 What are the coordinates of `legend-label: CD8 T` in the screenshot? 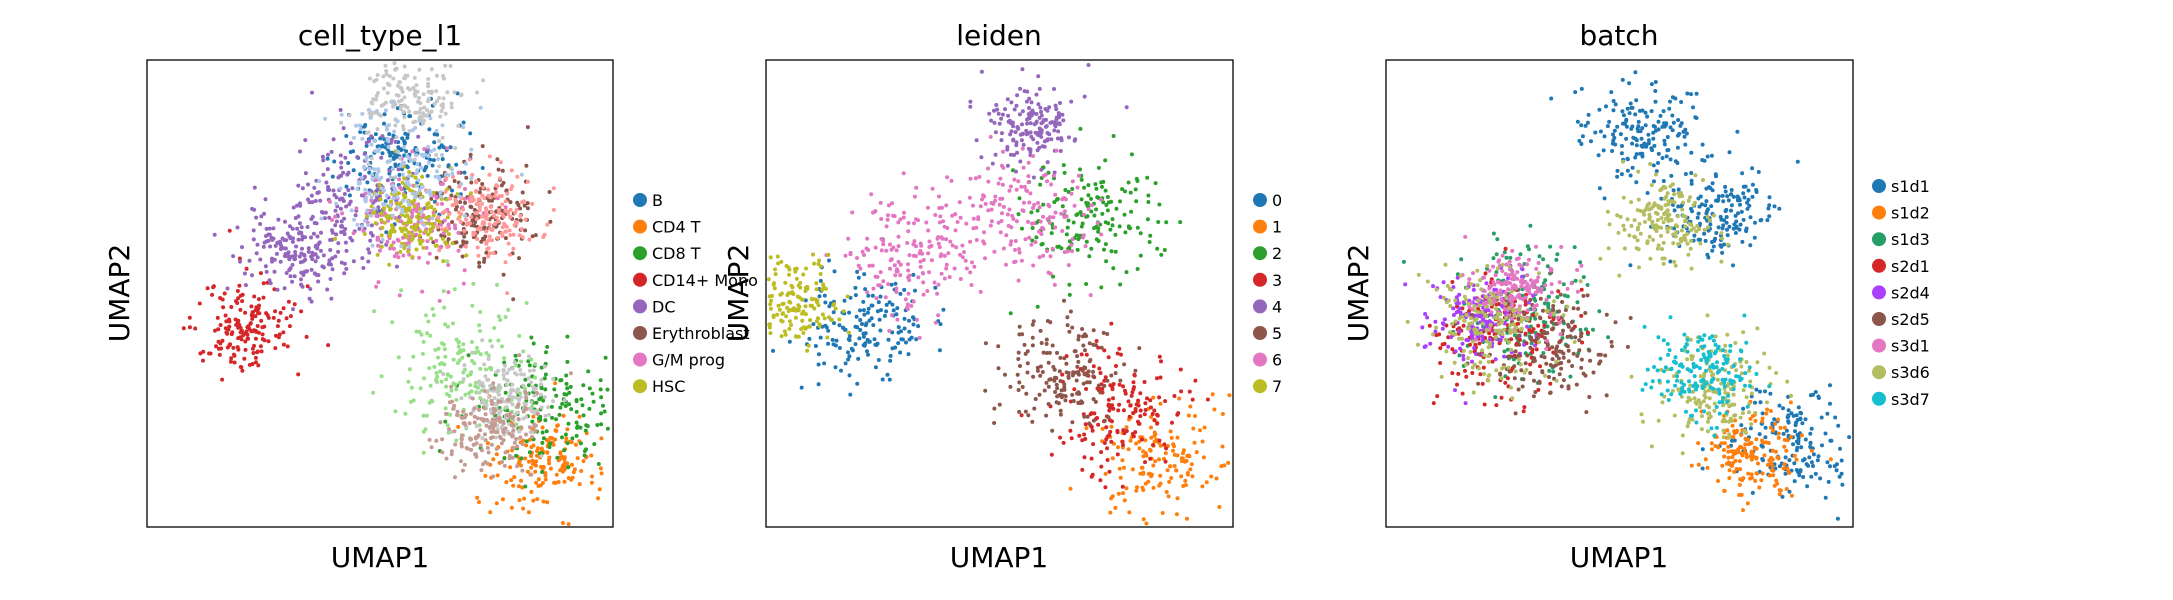 It's located at (676, 253).